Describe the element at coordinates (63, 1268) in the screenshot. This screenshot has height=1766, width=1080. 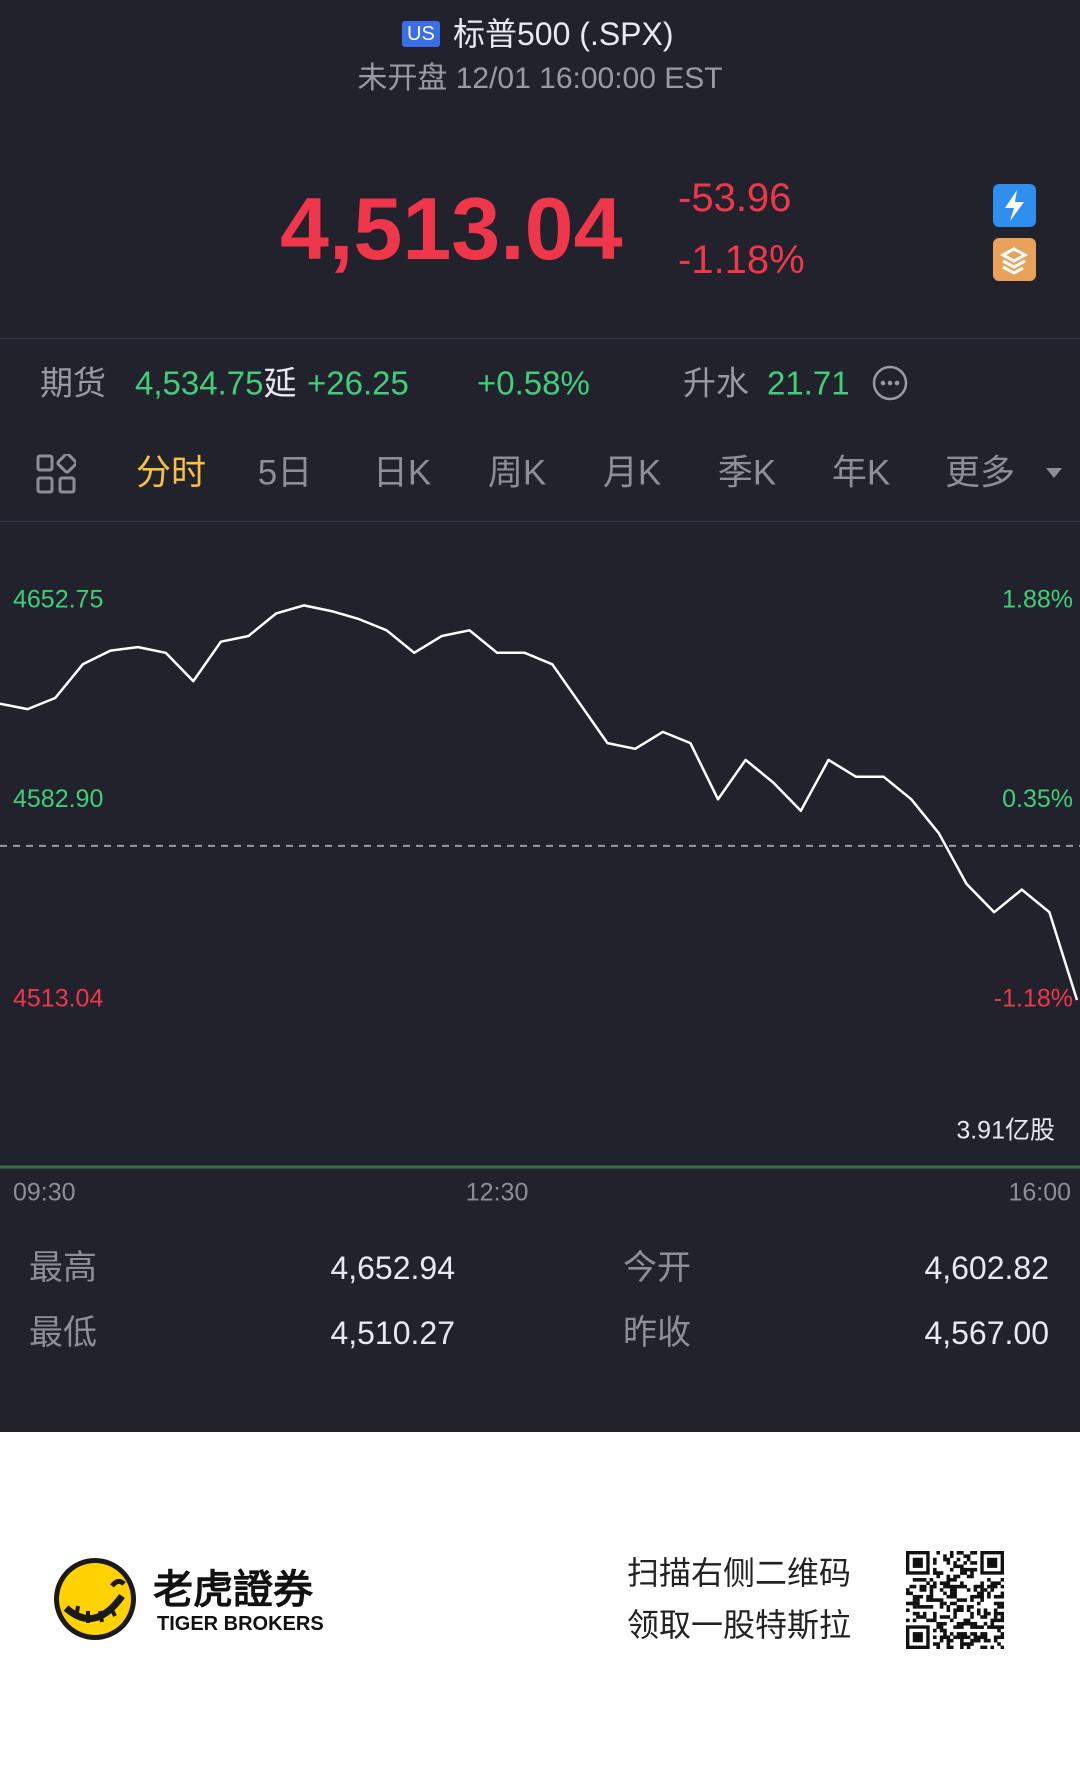
I see `stat-label: 最高` at that location.